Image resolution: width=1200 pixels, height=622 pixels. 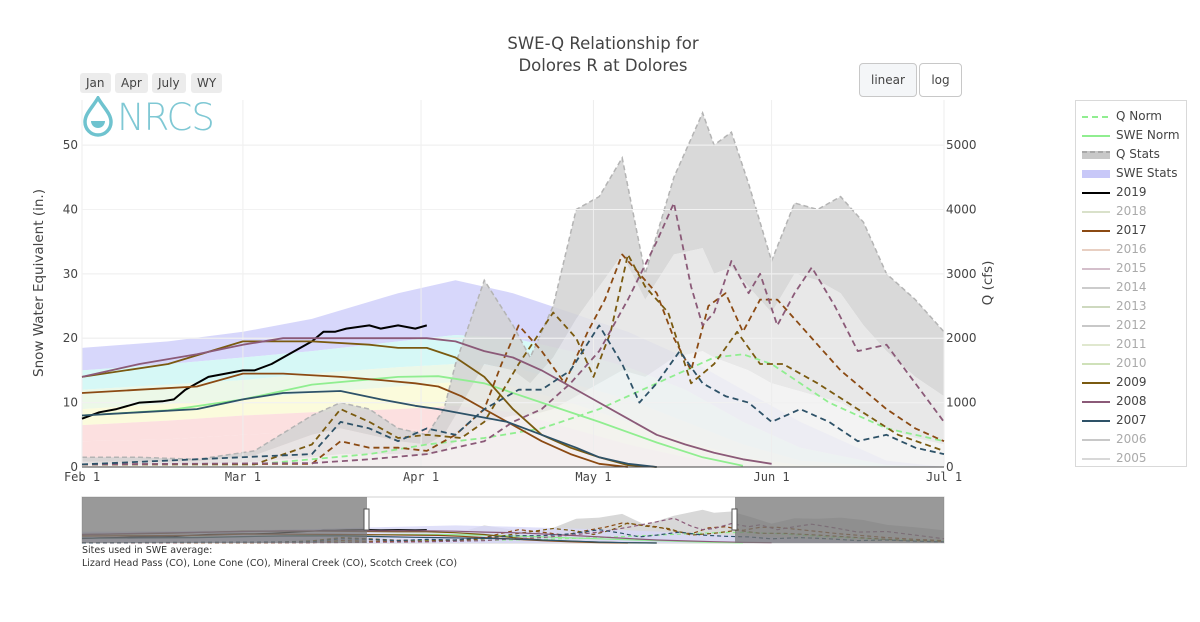 I want to click on legend-item-2010: 2010, so click(x=1131, y=363).